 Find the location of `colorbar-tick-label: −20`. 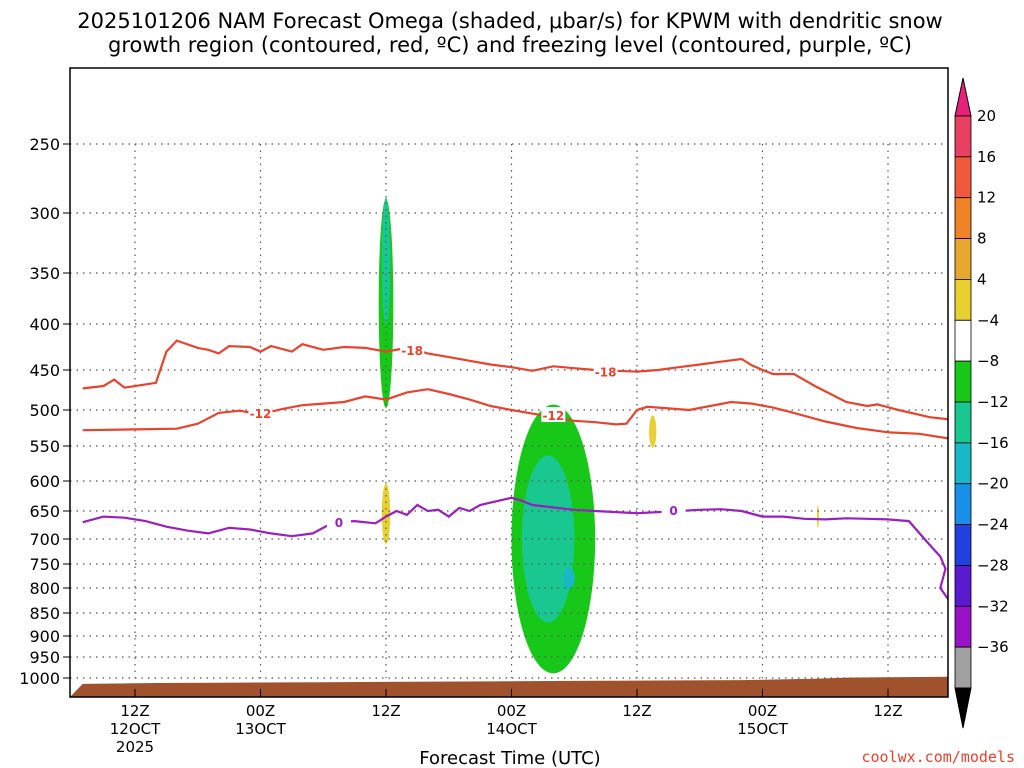

colorbar-tick-label: −20 is located at coordinates (993, 484).